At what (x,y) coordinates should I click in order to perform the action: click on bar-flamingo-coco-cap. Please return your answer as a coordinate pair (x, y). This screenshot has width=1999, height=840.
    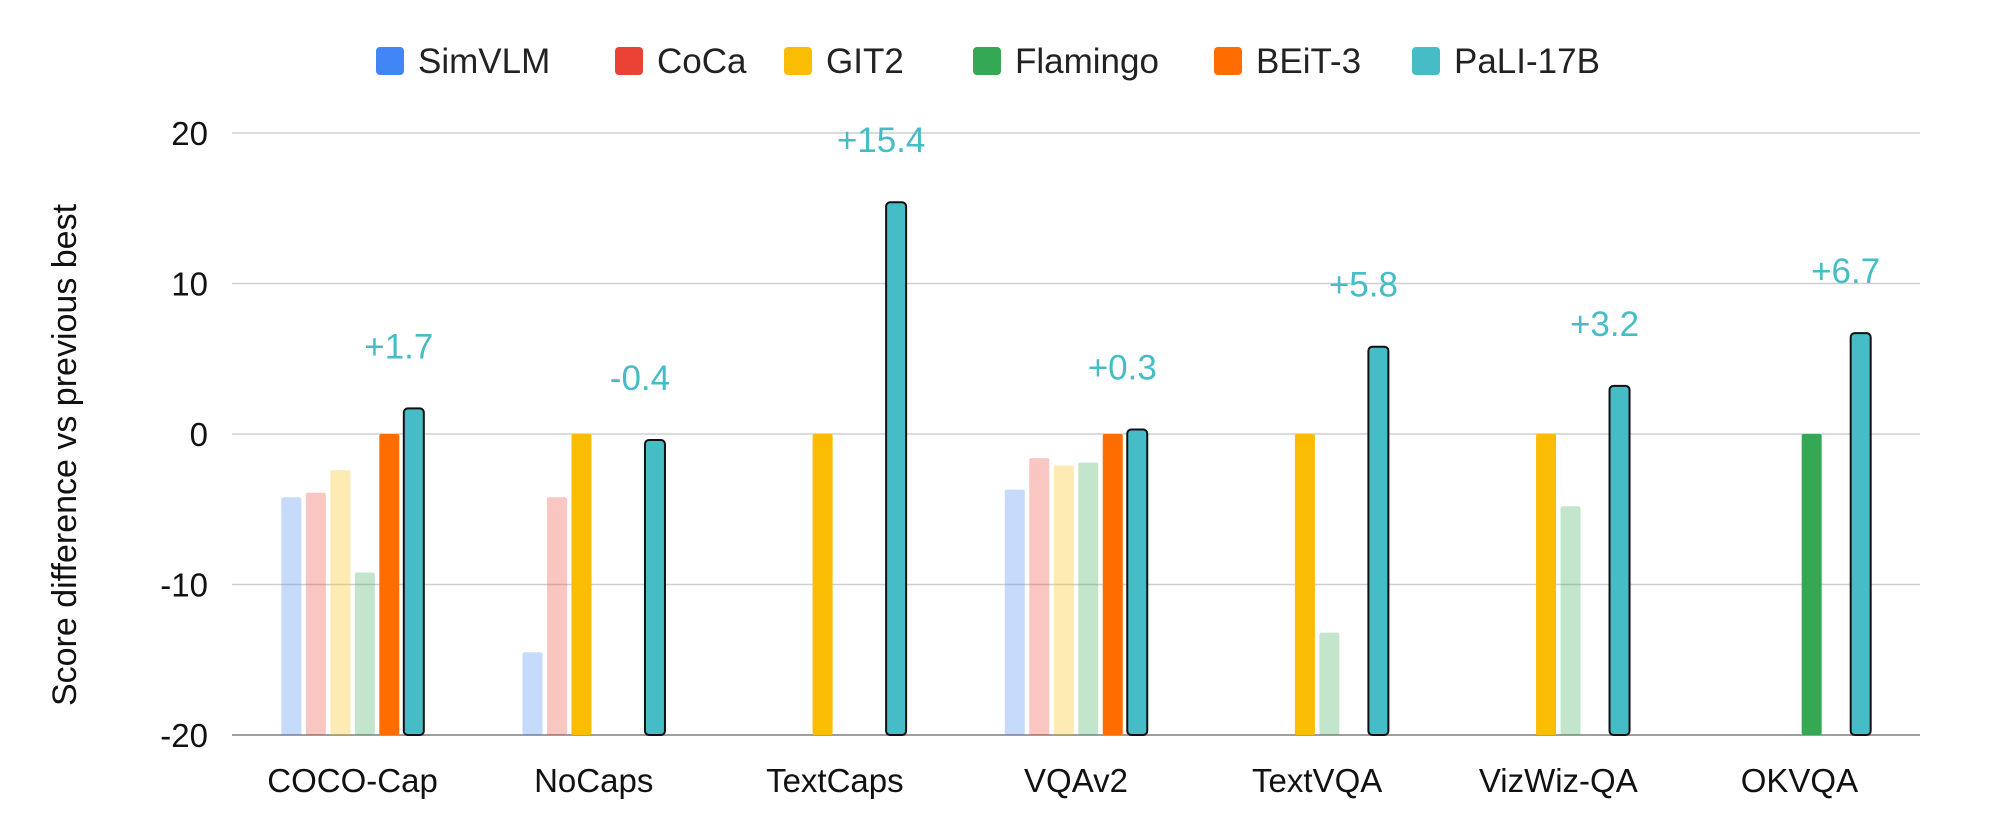
    Looking at the image, I should click on (364, 653).